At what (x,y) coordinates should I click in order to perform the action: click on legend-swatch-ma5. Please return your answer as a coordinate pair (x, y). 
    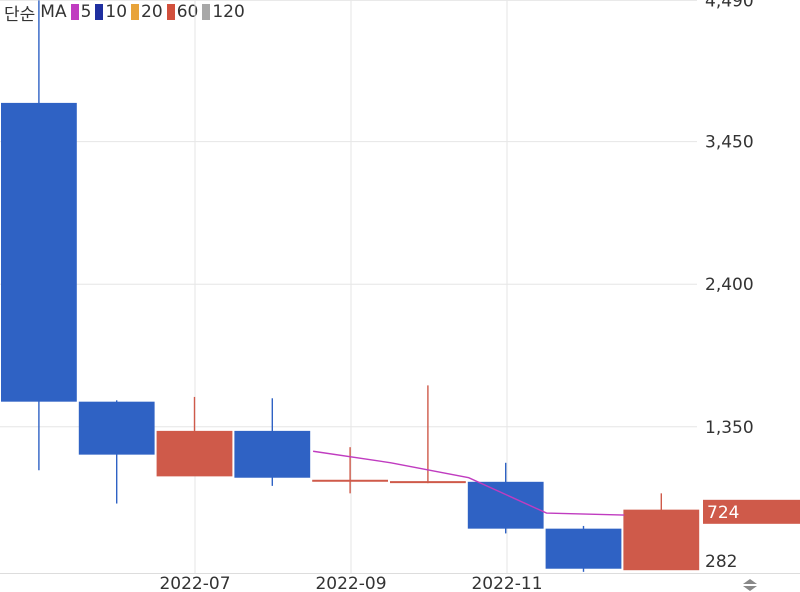
    Looking at the image, I should click on (74, 12).